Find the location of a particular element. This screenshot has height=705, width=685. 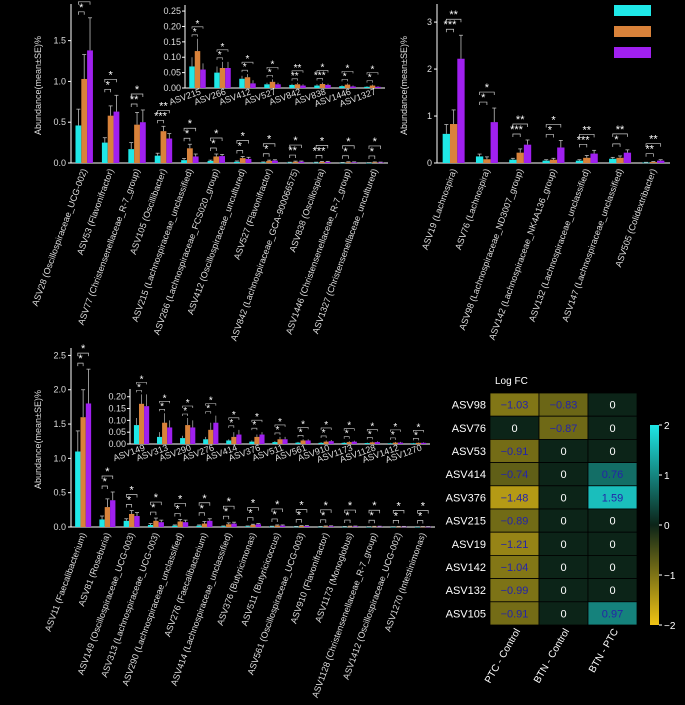

heatmap-cell-label: −0.74 is located at coordinates (515, 475).